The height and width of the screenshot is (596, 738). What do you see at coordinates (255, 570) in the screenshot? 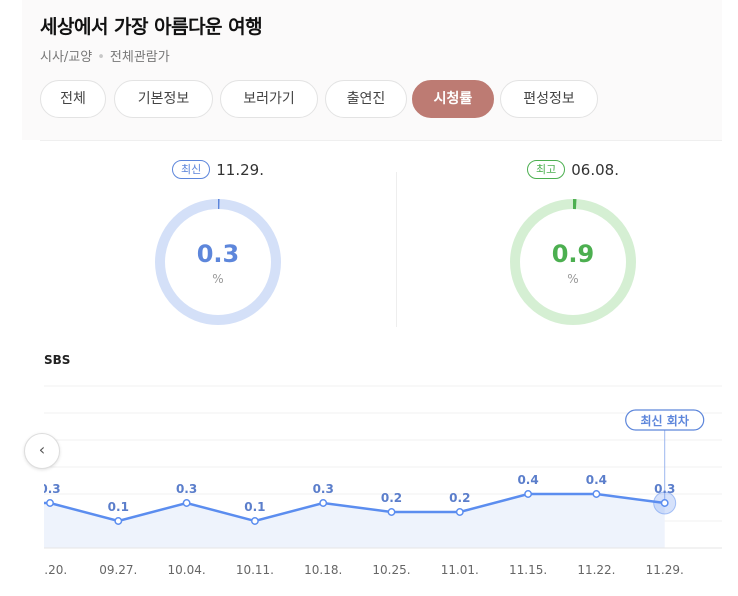
I see `x-tick-label: 10.11.` at bounding box center [255, 570].